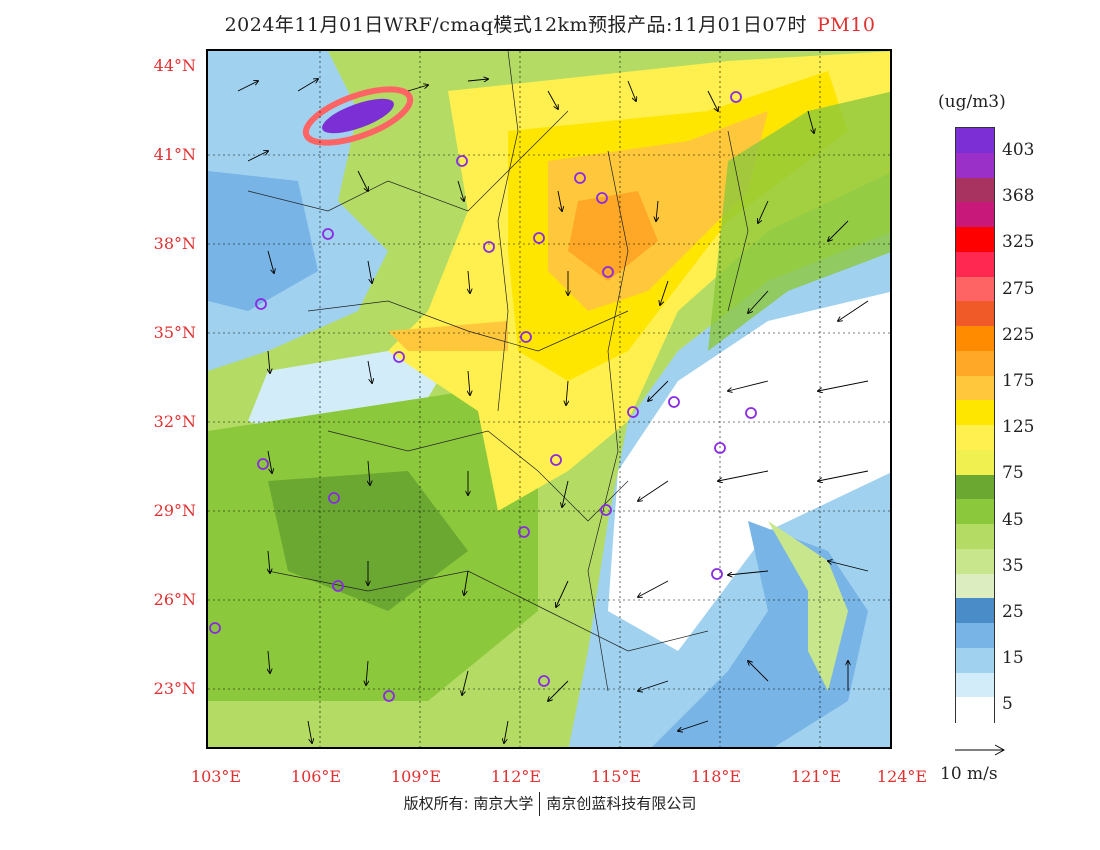 The image size is (1100, 850). What do you see at coordinates (1018, 288) in the screenshot?
I see `color-bar-label: 275` at bounding box center [1018, 288].